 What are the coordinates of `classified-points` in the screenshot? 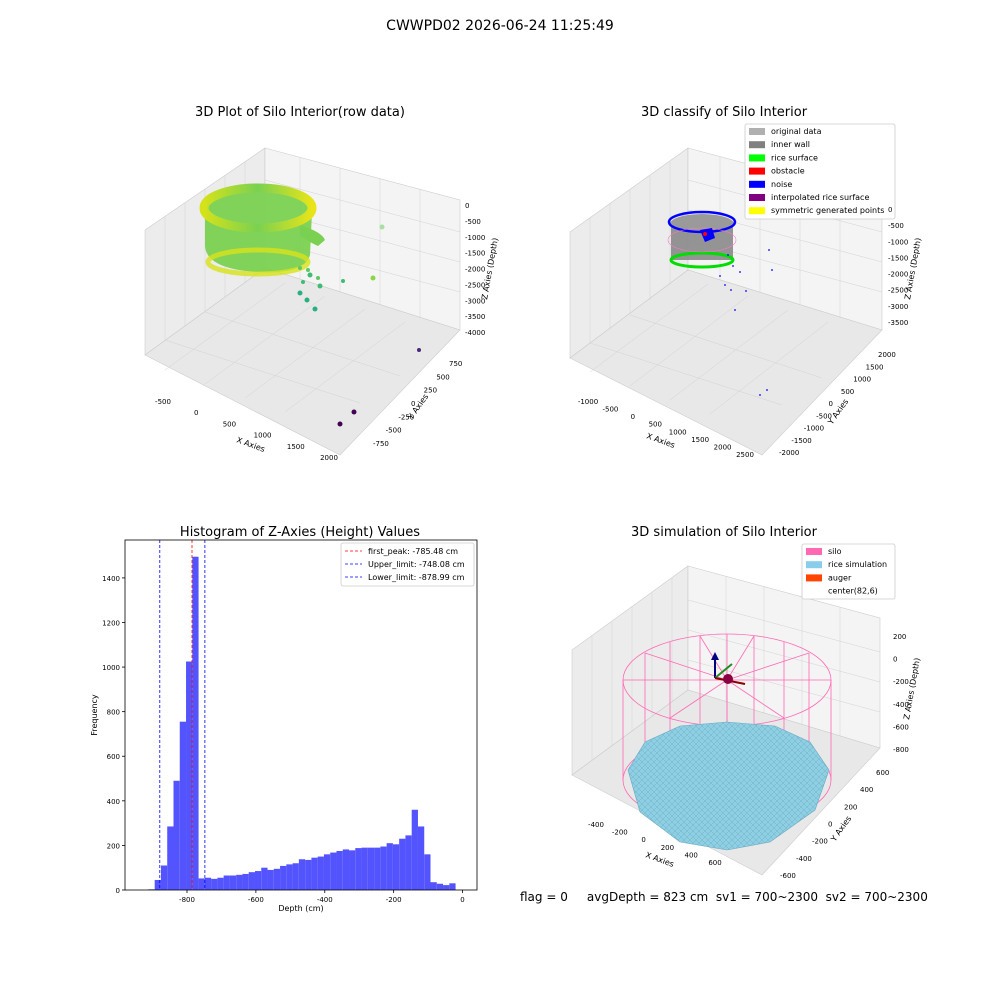 It's located at (720, 303).